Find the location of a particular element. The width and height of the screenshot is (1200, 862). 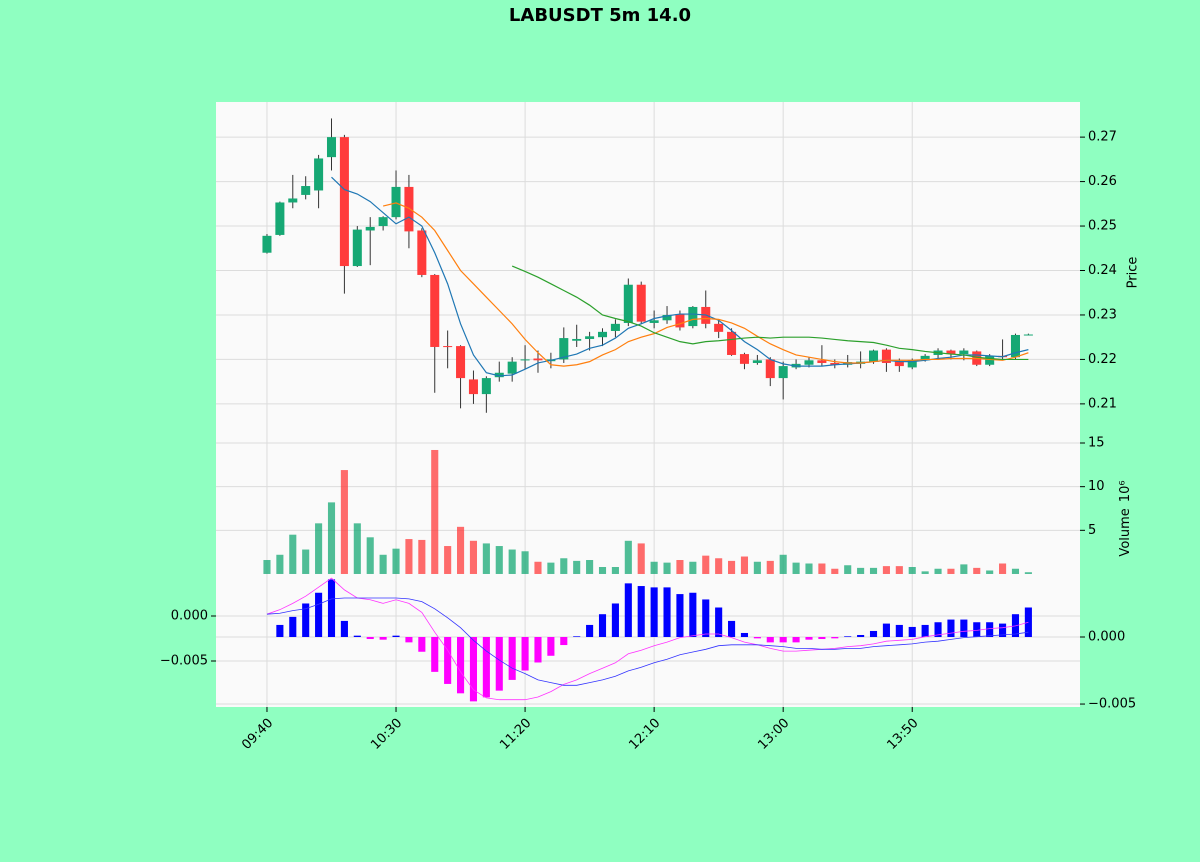

y-axis-label: Volume 10⁶ is located at coordinates (1125, 518).